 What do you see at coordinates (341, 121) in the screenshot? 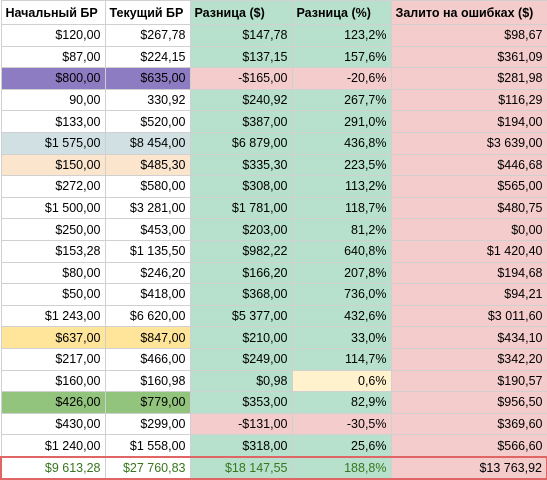
I see `cell-pct: 291,0%` at bounding box center [341, 121].